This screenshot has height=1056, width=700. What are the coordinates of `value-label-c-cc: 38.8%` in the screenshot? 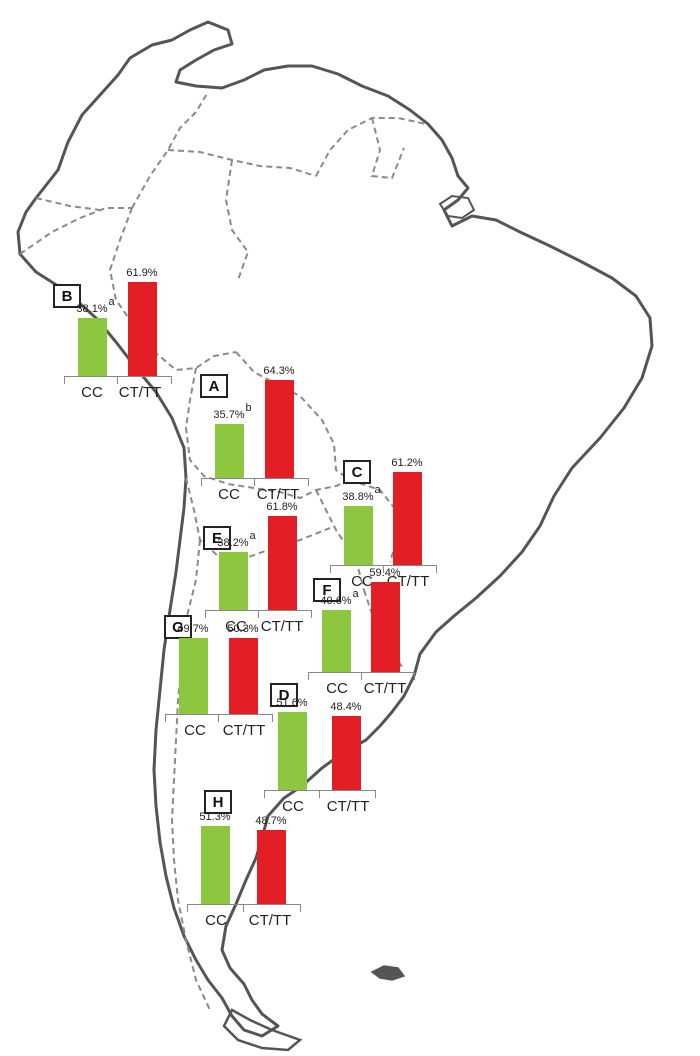 It's located at (358, 497).